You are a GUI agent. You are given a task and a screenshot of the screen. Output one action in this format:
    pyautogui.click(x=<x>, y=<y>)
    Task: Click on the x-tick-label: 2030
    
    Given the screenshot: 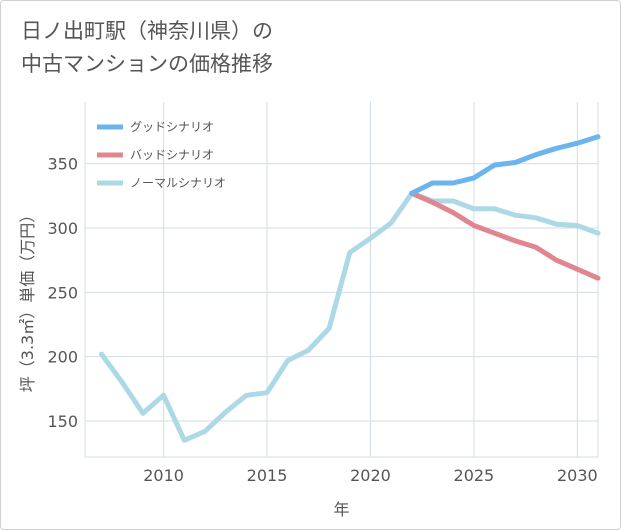 What is the action you would take?
    pyautogui.click(x=577, y=475)
    